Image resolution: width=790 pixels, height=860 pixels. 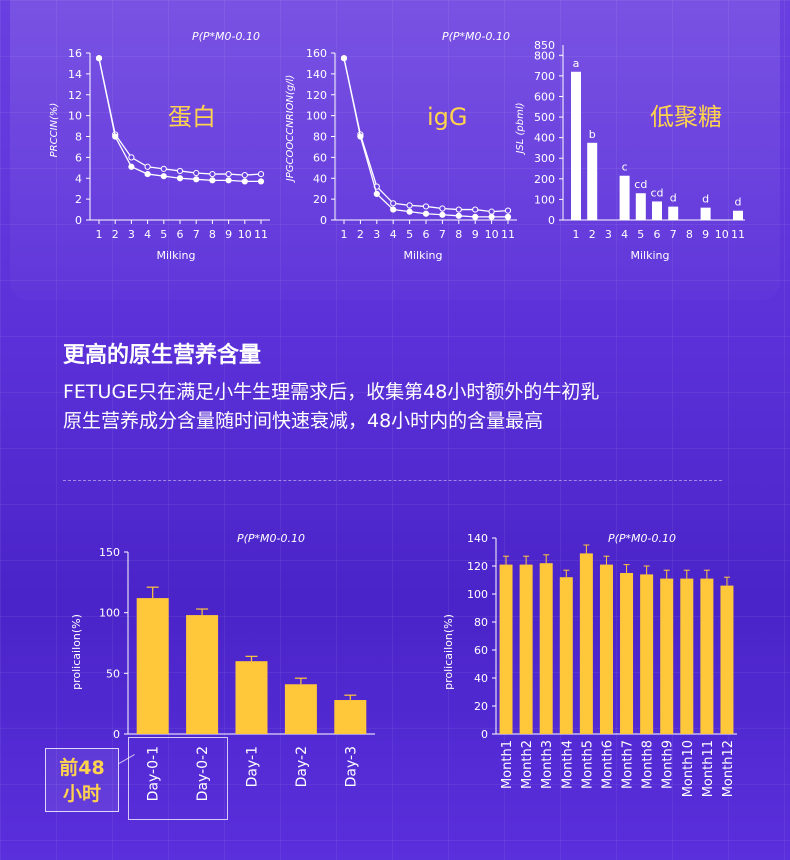 I want to click on months-y-tick-label: 100, so click(x=477, y=594).